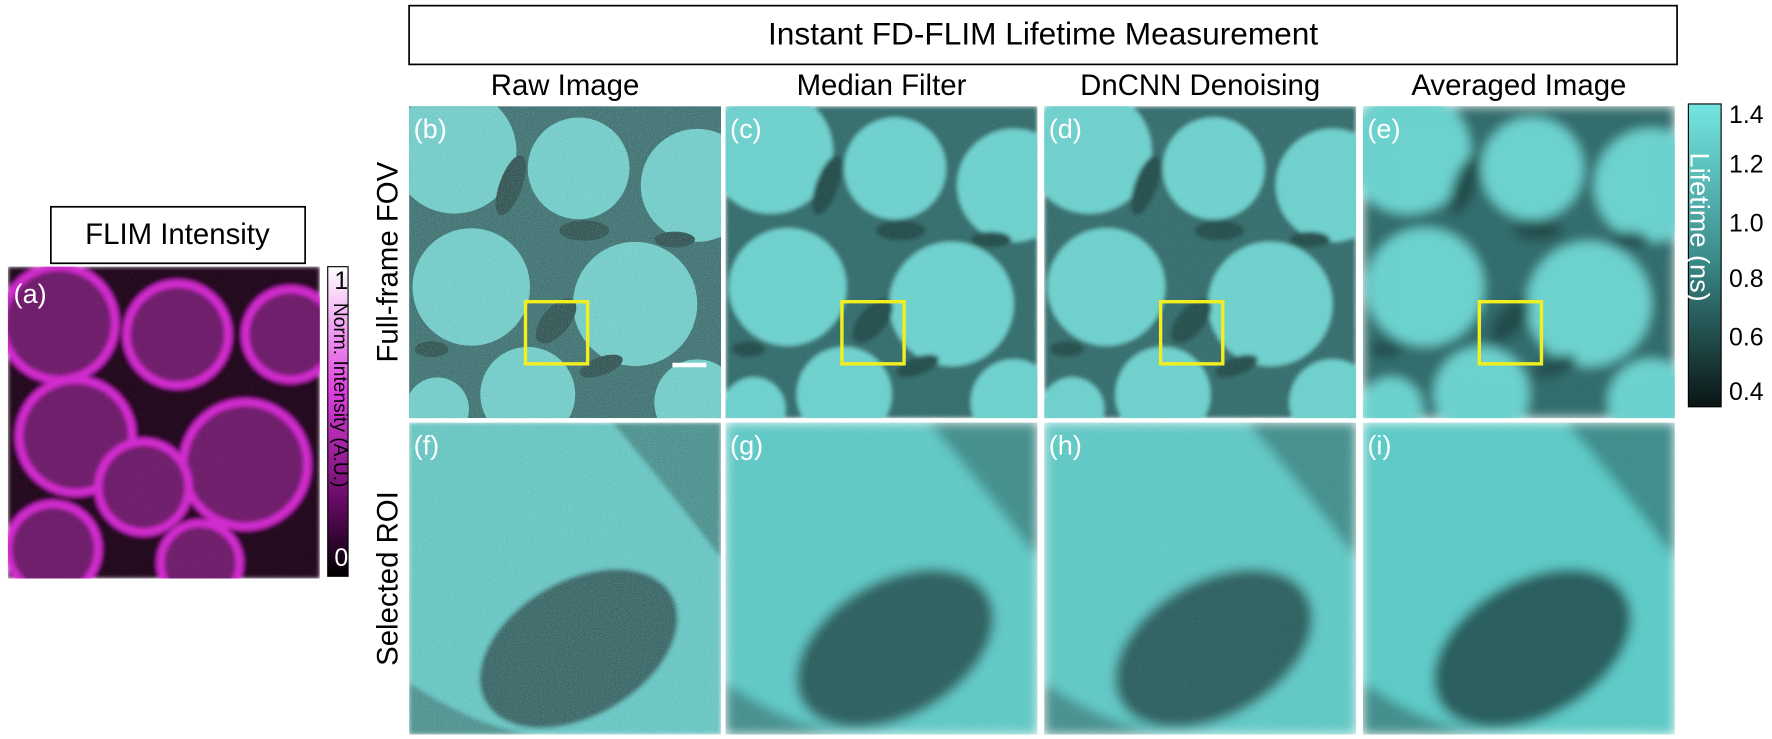  What do you see at coordinates (1746, 392) in the screenshot?
I see `colorbar-tick: 0.4` at bounding box center [1746, 392].